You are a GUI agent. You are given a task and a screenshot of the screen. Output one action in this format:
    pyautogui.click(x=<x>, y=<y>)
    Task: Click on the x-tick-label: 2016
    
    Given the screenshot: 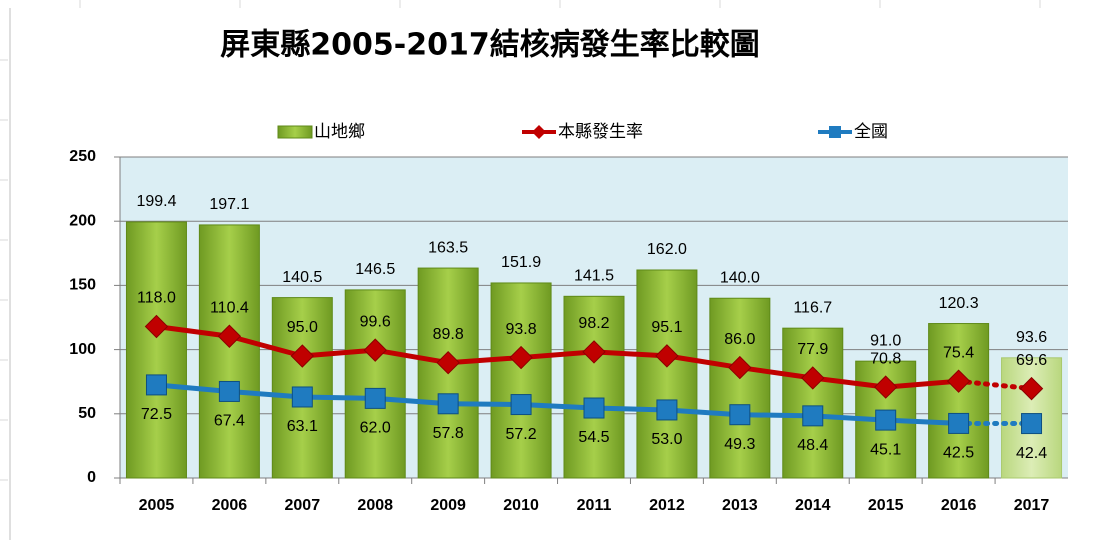 What is the action you would take?
    pyautogui.click(x=959, y=505)
    